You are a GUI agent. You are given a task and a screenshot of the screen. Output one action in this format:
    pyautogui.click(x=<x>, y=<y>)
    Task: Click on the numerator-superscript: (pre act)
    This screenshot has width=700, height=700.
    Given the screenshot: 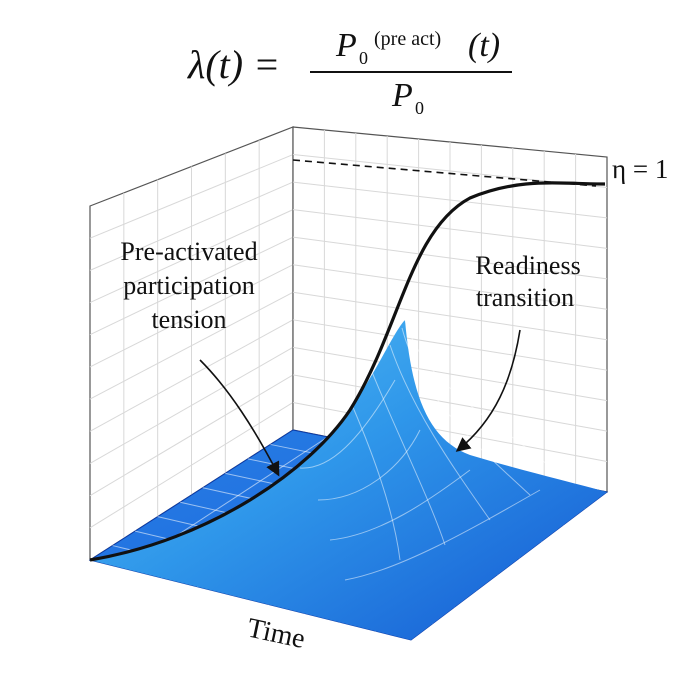 What is the action you would take?
    pyautogui.click(x=407, y=39)
    